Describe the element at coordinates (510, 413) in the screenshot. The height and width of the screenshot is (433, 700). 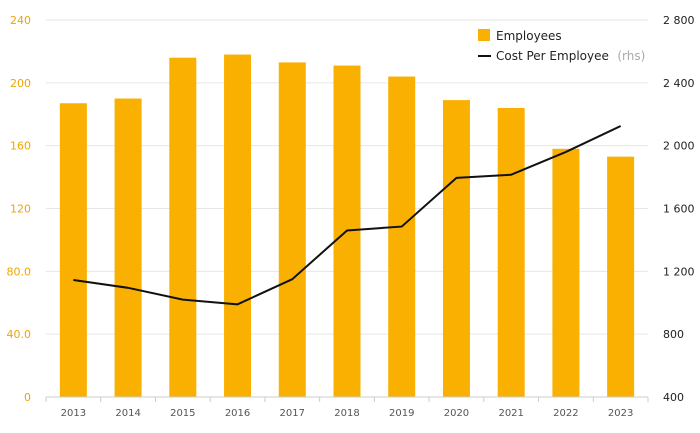
I see `x-tick-label: 2021` at that location.